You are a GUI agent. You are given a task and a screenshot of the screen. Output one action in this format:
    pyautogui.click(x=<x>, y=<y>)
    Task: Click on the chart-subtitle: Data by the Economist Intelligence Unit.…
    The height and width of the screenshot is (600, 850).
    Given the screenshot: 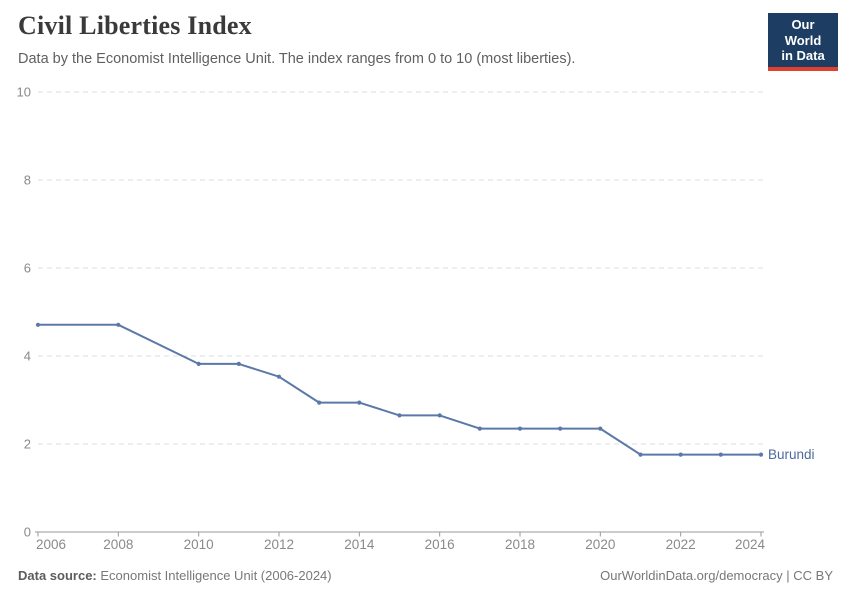 What is the action you would take?
    pyautogui.click(x=297, y=59)
    